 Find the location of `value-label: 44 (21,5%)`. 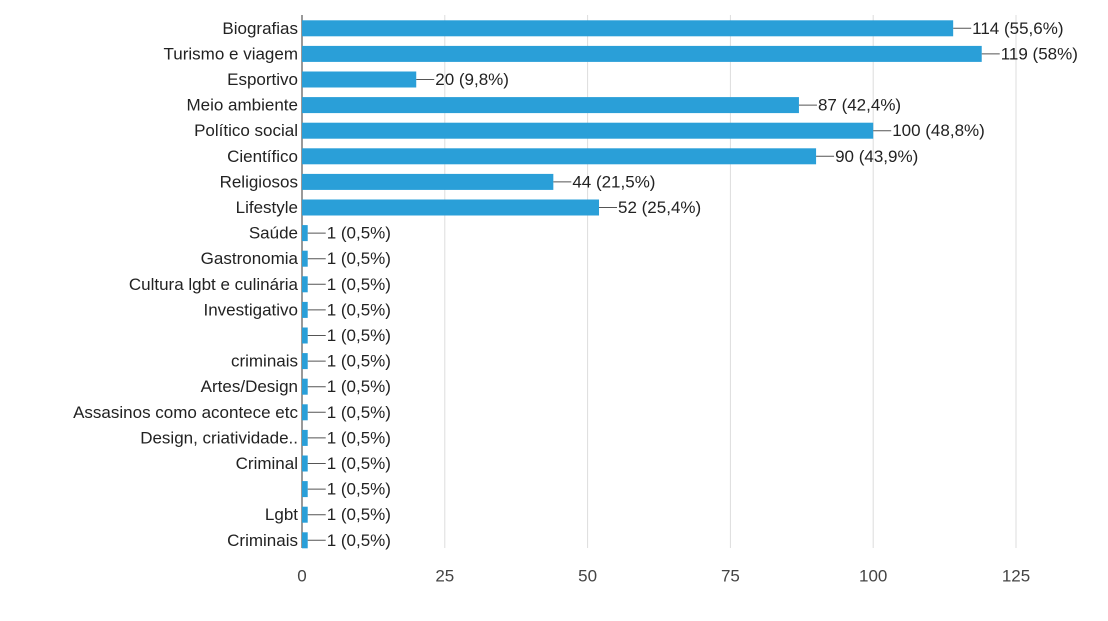

value-label: 44 (21,5%) is located at coordinates (613, 181).